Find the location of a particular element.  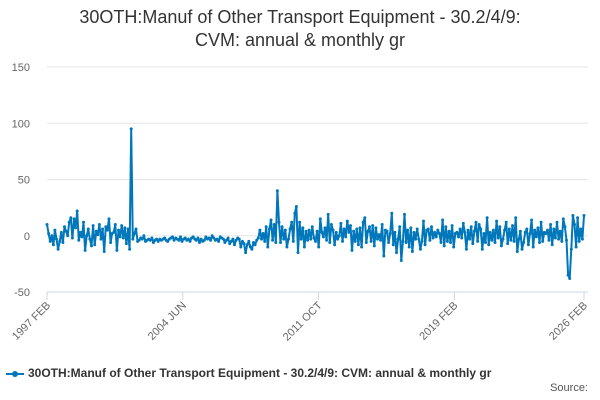

x-tick-label: 2004 JUN is located at coordinates (167, 321).